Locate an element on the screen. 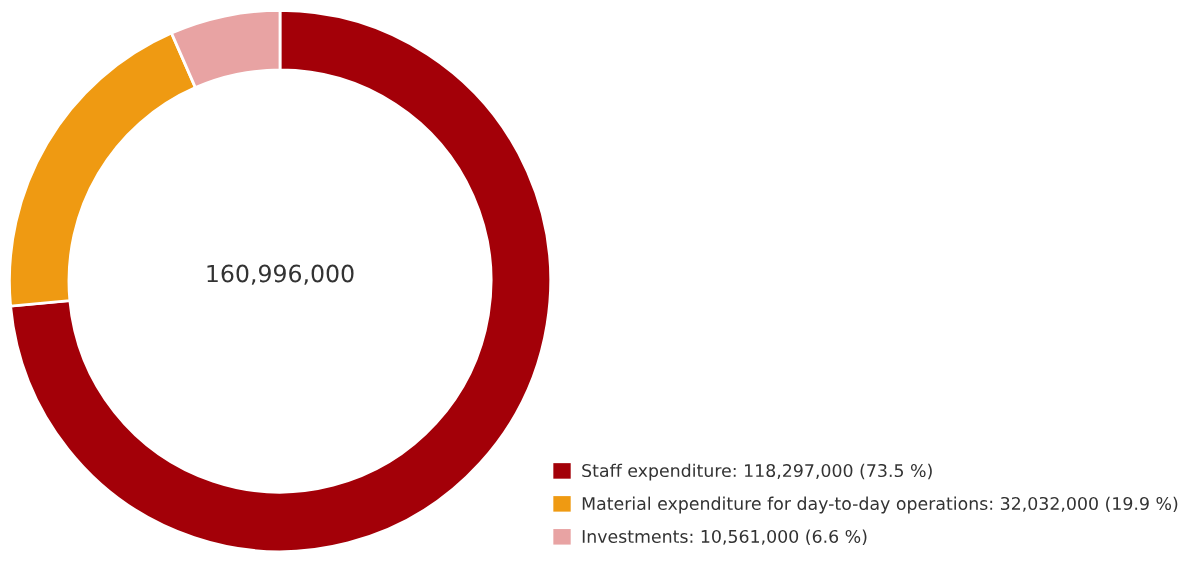 The height and width of the screenshot is (562, 1198). text: 160,996,000 is located at coordinates (280, 274).